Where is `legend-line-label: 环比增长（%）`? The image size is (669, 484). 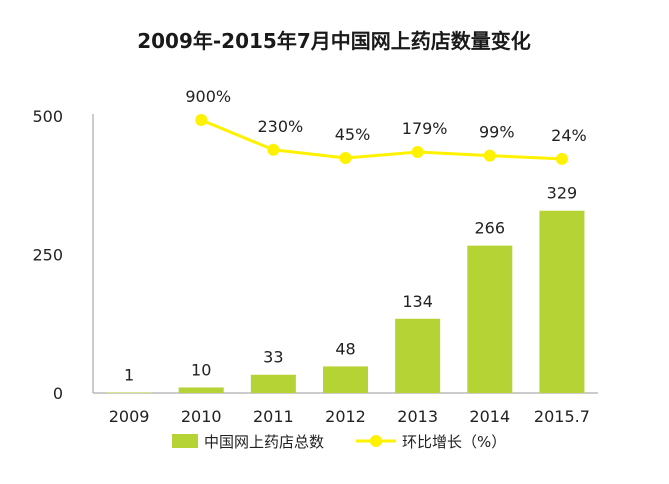 legend-line-label: 环比增长（%） is located at coordinates (454, 442).